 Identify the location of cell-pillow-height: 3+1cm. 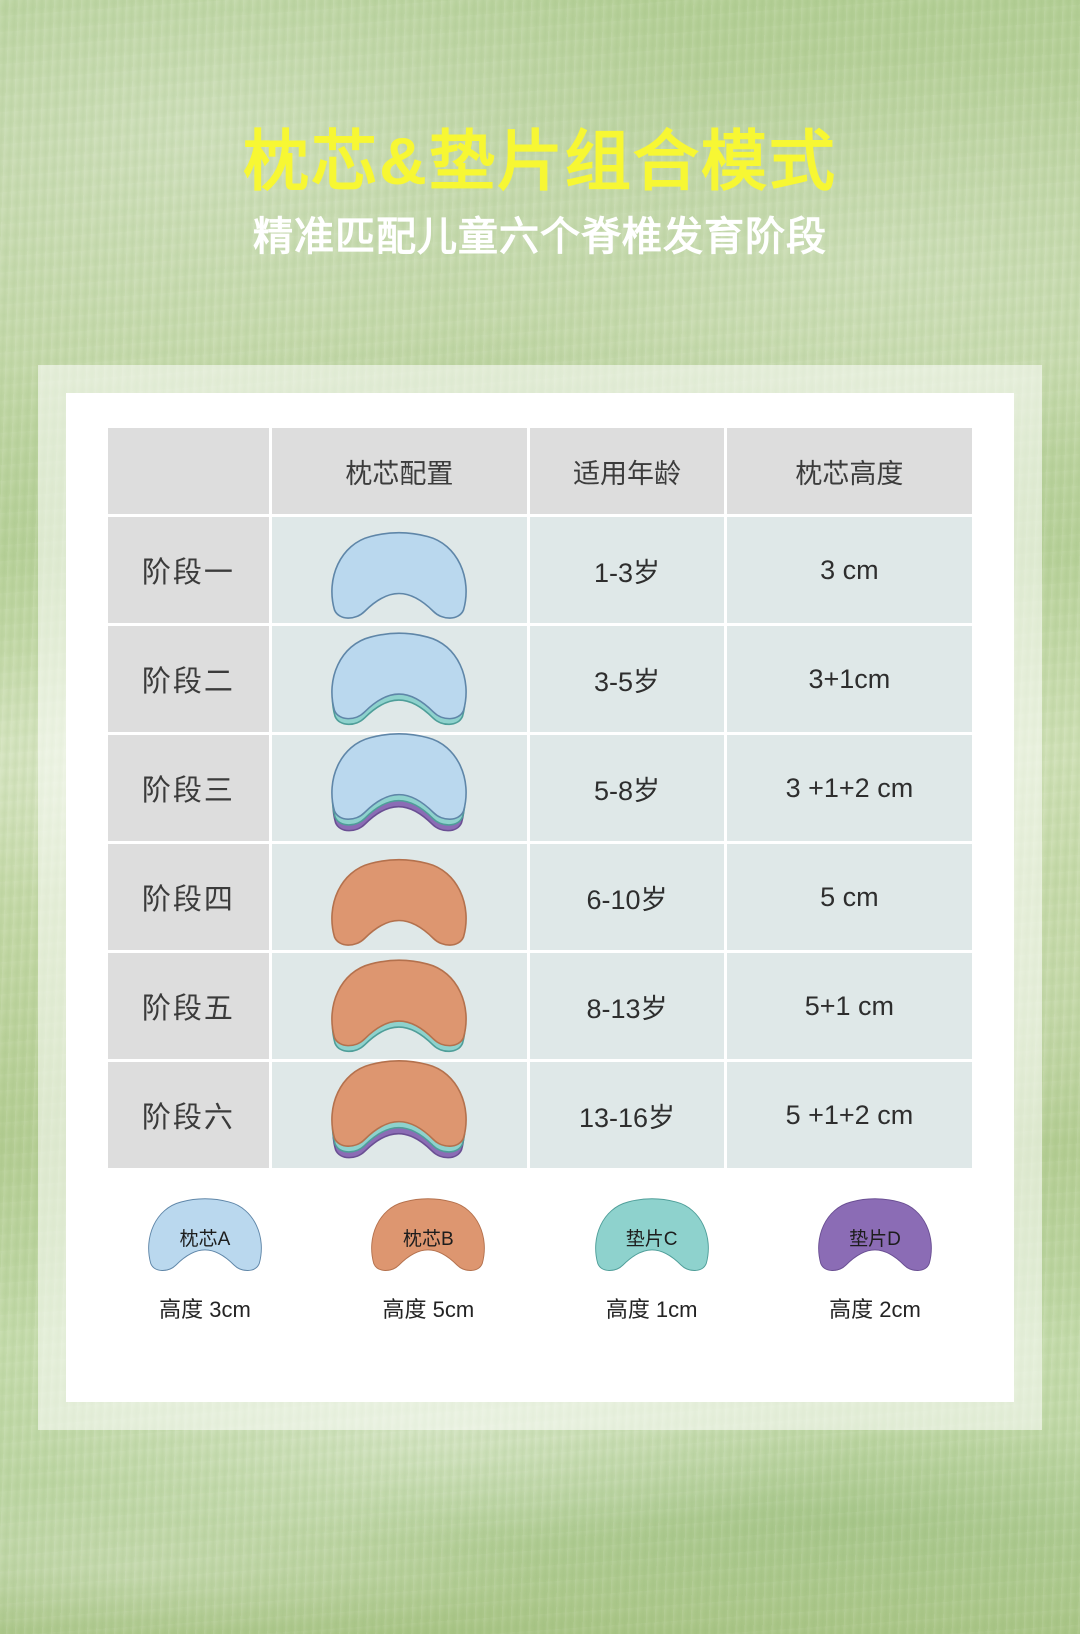
(849, 679).